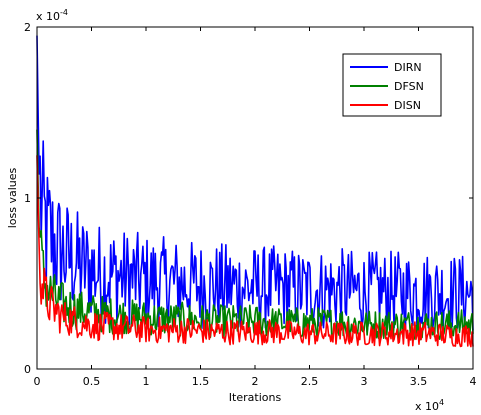  I want to click on y-axis-label: loss values, so click(12, 197).